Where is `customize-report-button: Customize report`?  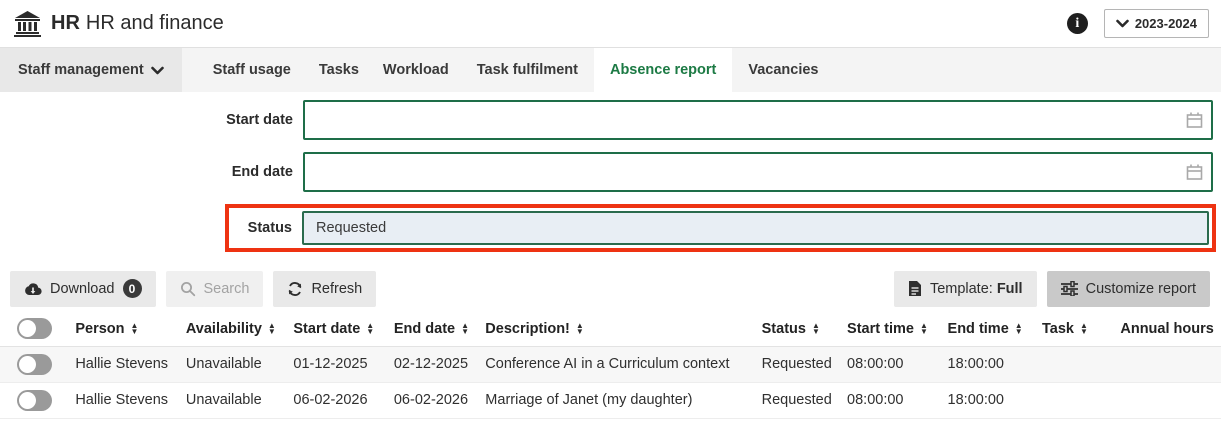 customize-report-button: Customize report is located at coordinates (1128, 288).